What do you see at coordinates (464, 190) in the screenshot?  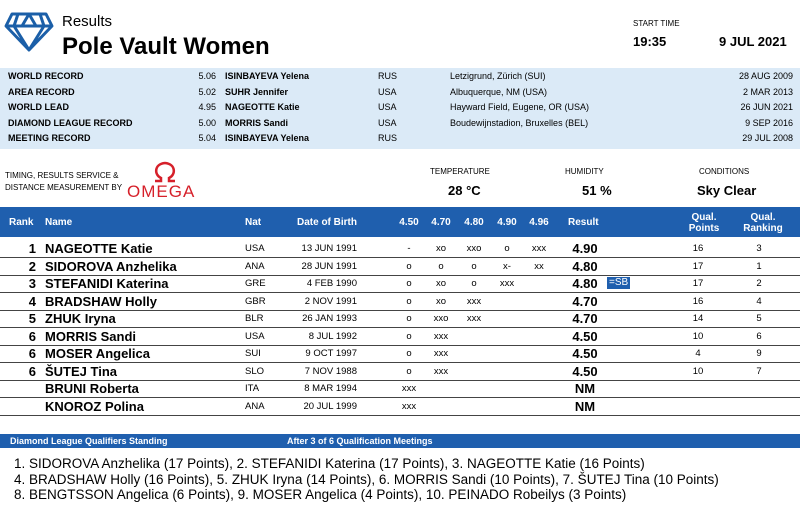 I see `temperature: 28 °C` at bounding box center [464, 190].